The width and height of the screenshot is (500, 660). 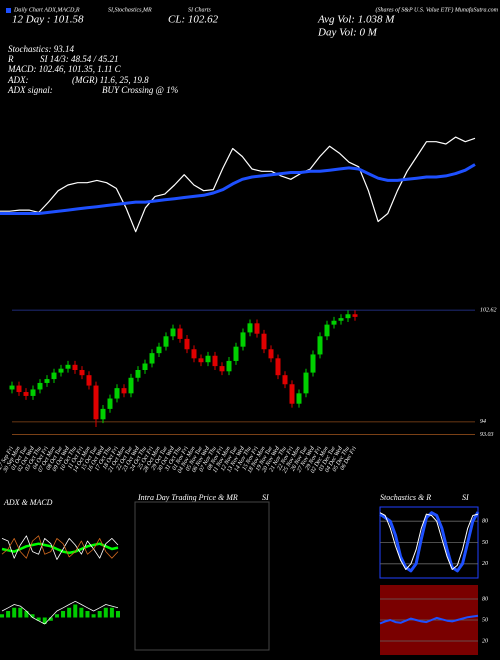 I want to click on stat-adx-values: (MGR) 11.6, 25, 19.8, so click(x=110, y=80).